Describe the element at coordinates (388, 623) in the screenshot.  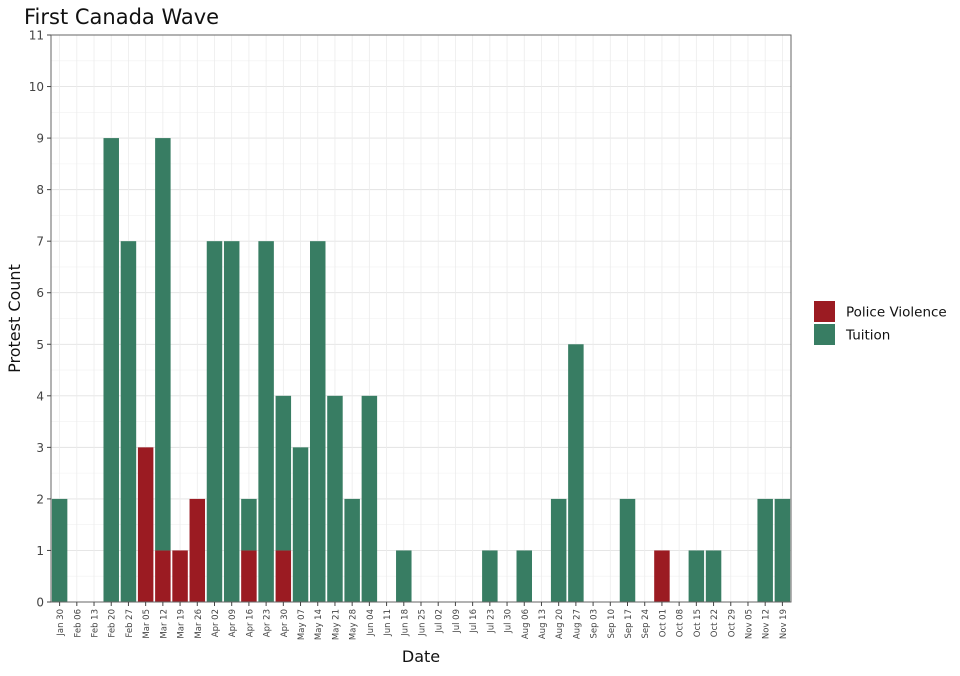
I see `x-tick-label: Jun 11` at that location.